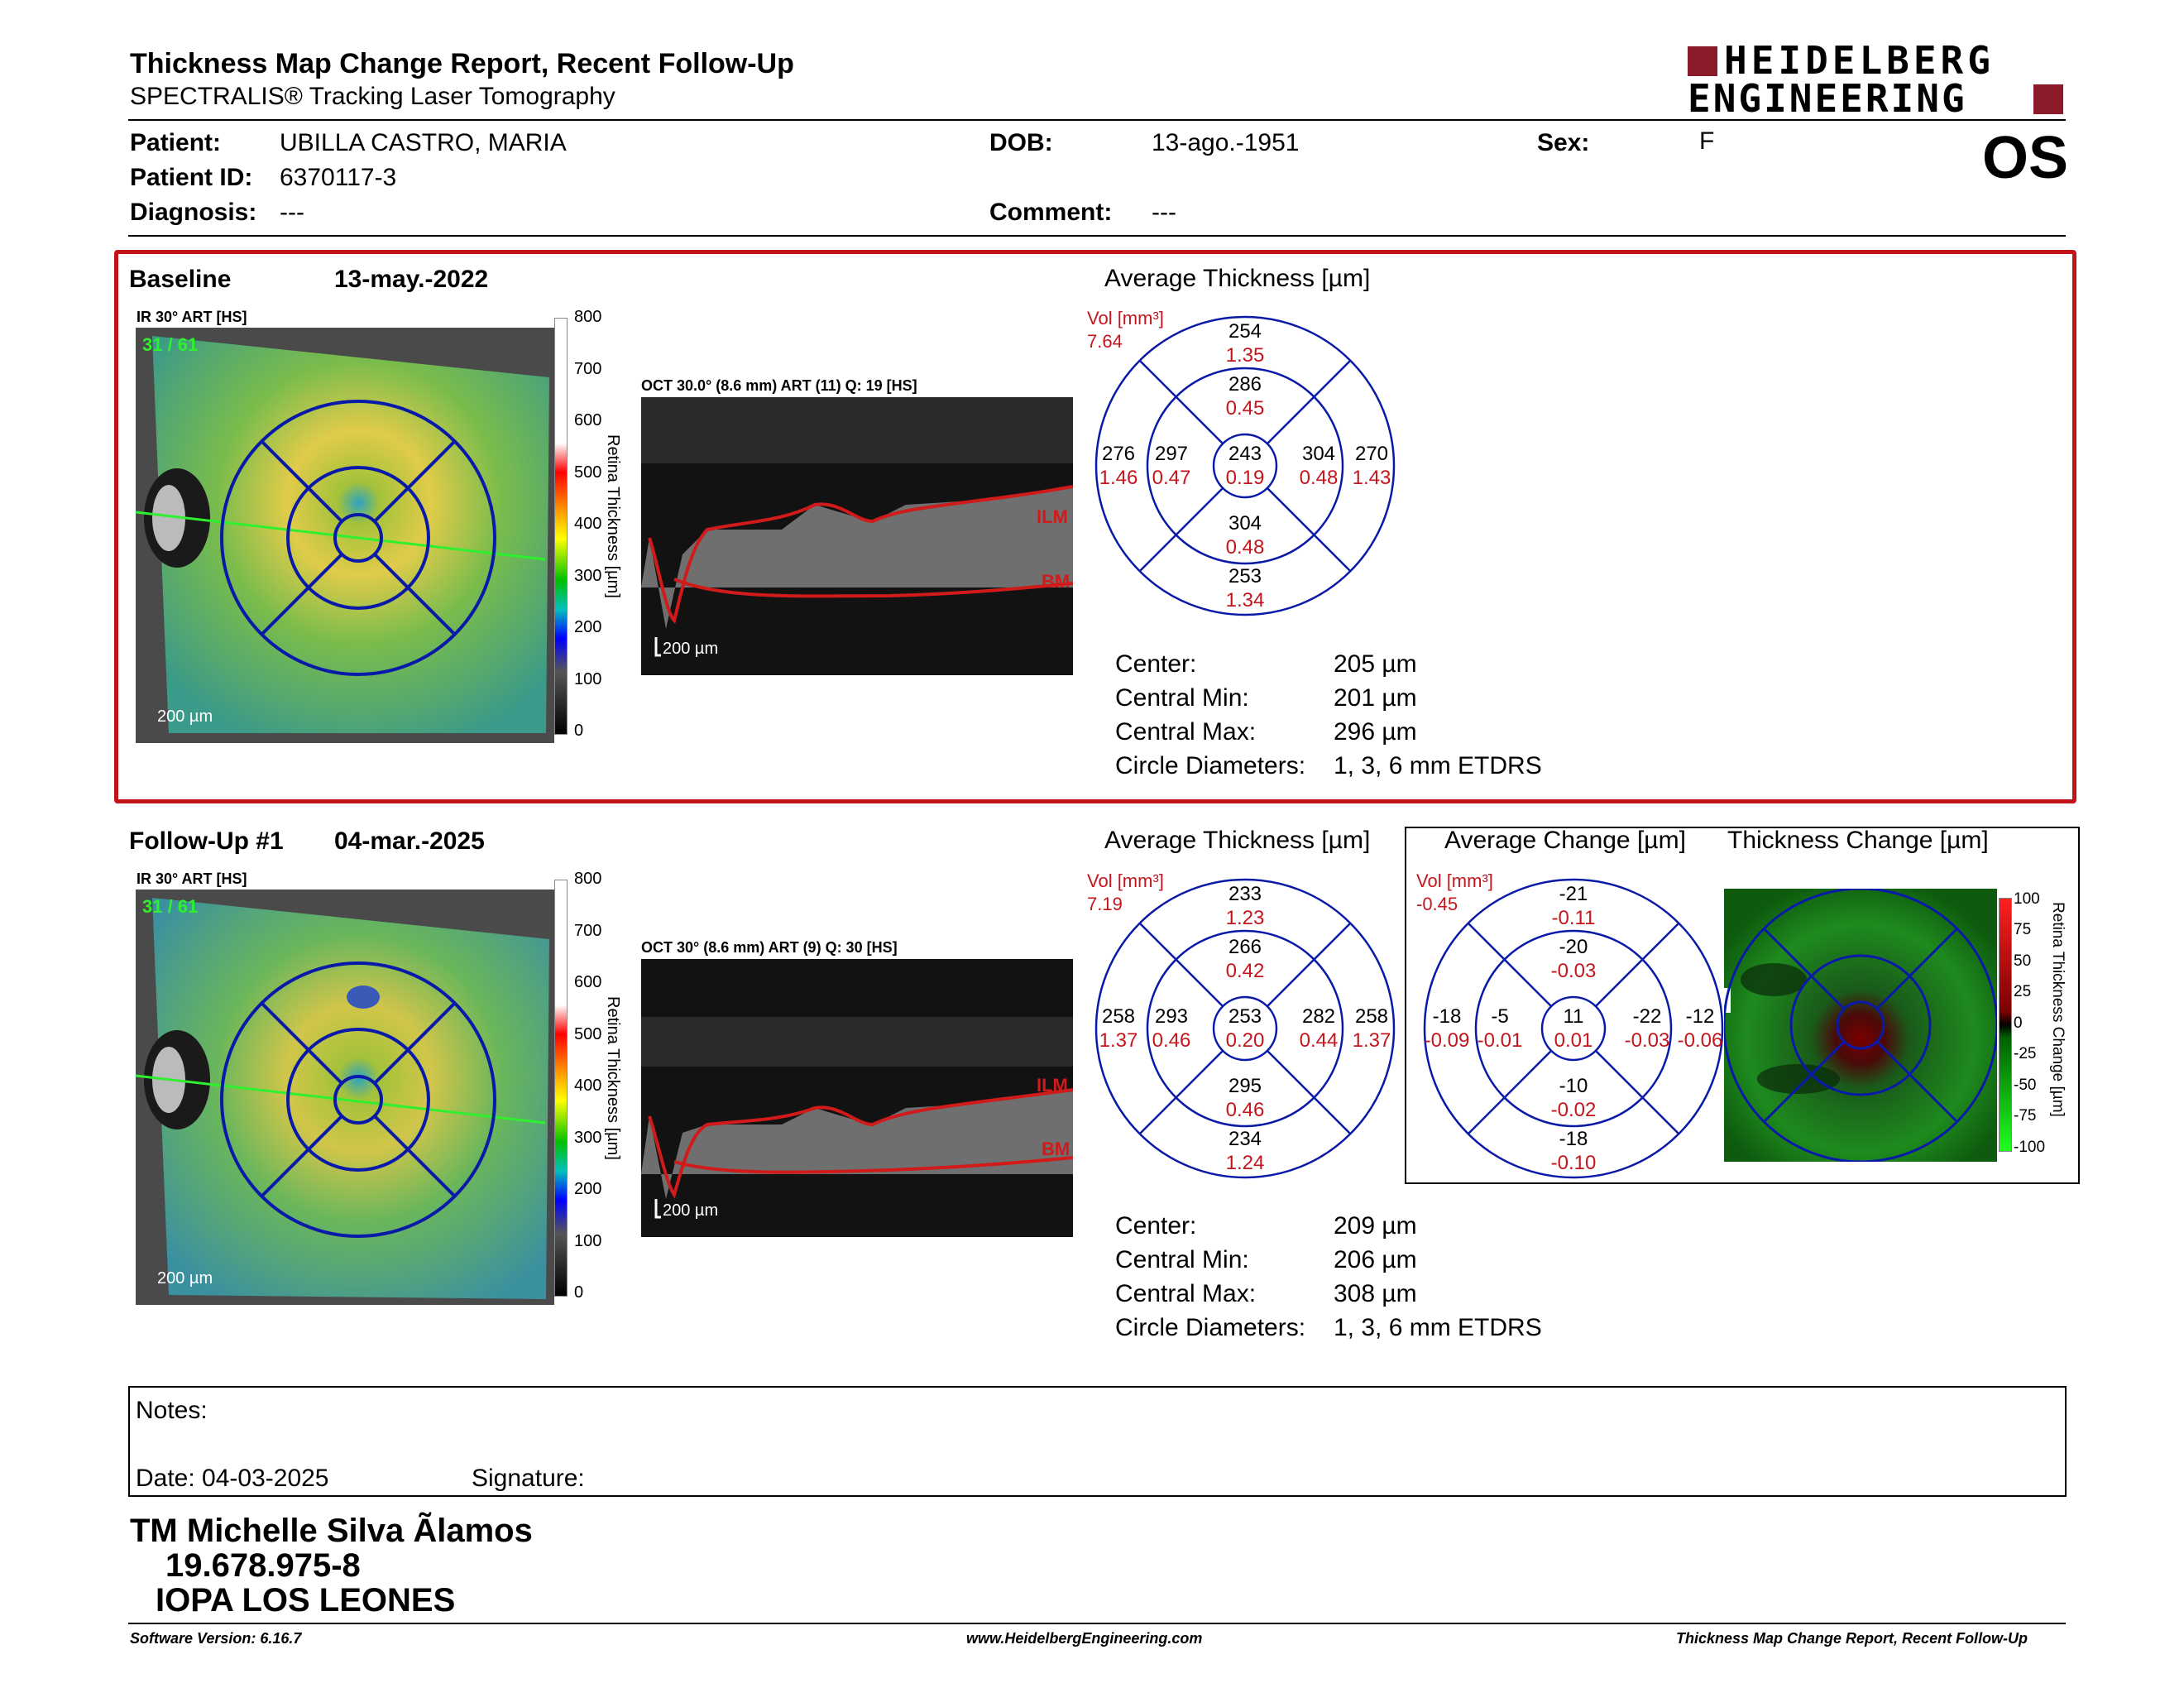 The width and height of the screenshot is (2184, 1688). What do you see at coordinates (1097, 1623) in the screenshot?
I see `footer-divider` at bounding box center [1097, 1623].